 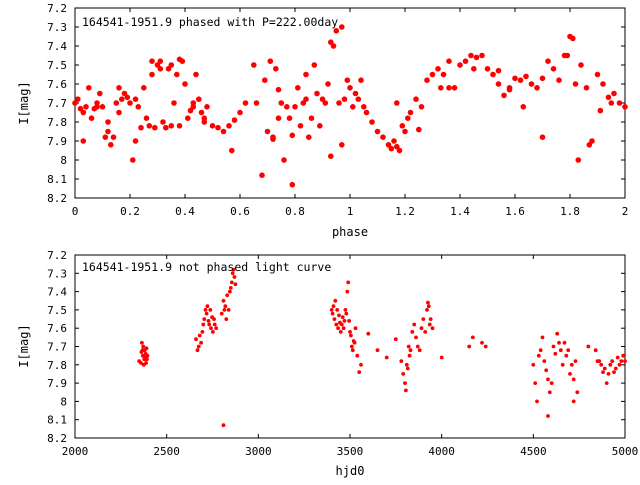 I want to click on y-tick-label: 8.1, so click(x=57, y=420).